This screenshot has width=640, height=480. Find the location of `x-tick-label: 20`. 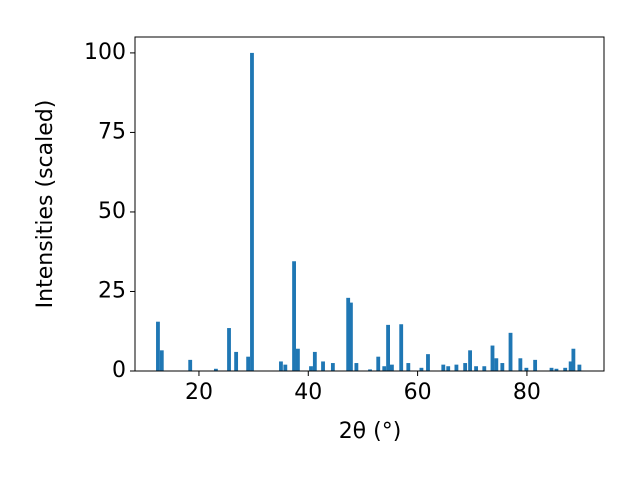

x-tick-label: 20 is located at coordinates (199, 392).